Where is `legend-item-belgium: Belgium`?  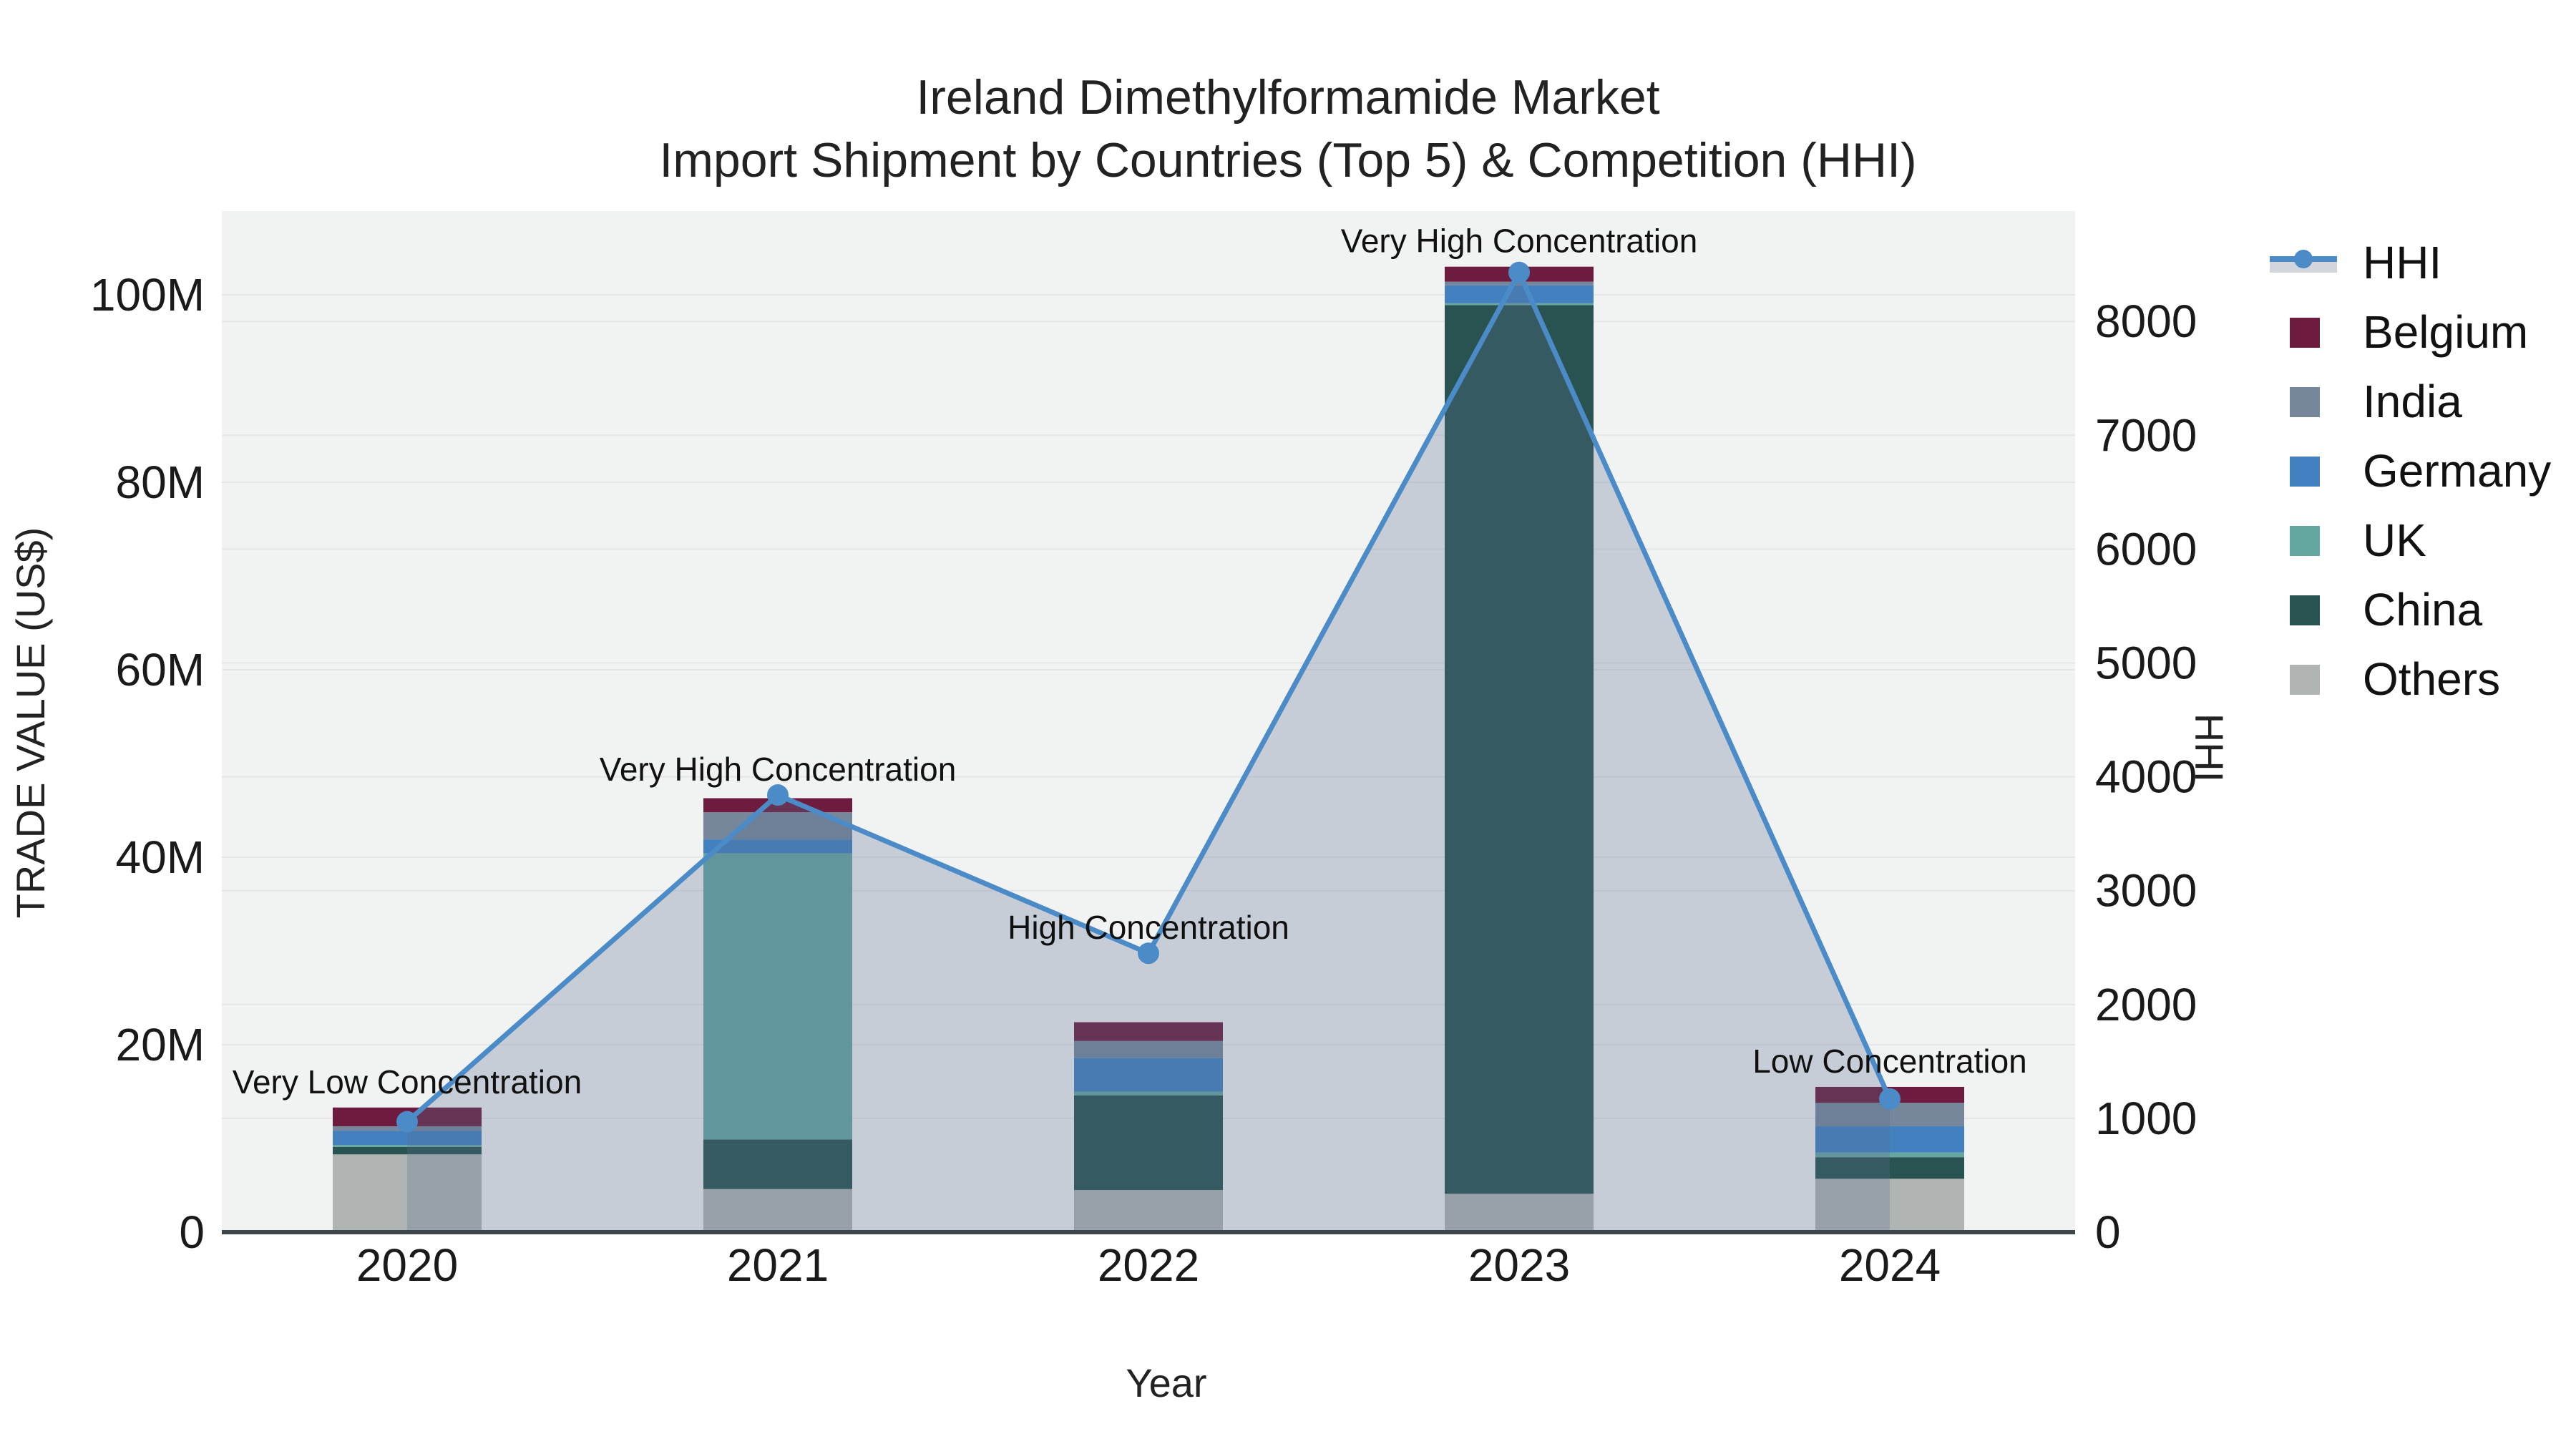
legend-item-belgium: Belgium is located at coordinates (2410, 331).